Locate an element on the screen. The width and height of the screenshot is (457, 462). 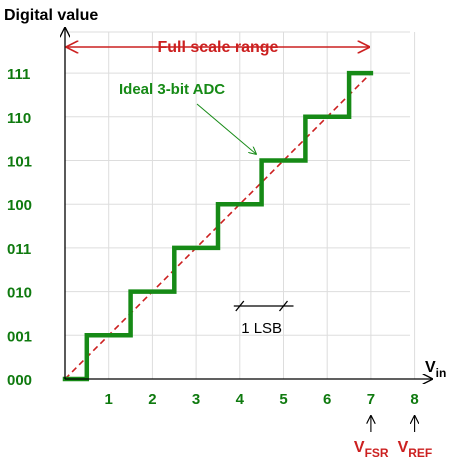
x-tick-label: 4 is located at coordinates (240, 399).